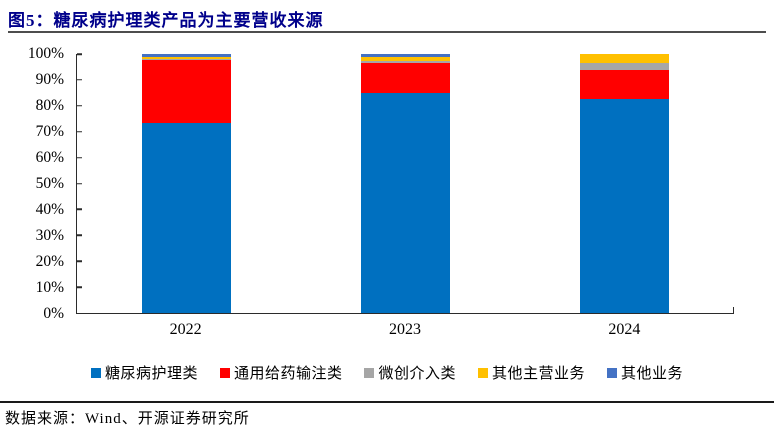  Describe the element at coordinates (49, 131) in the screenshot. I see `y-tick-label: 70%` at that location.